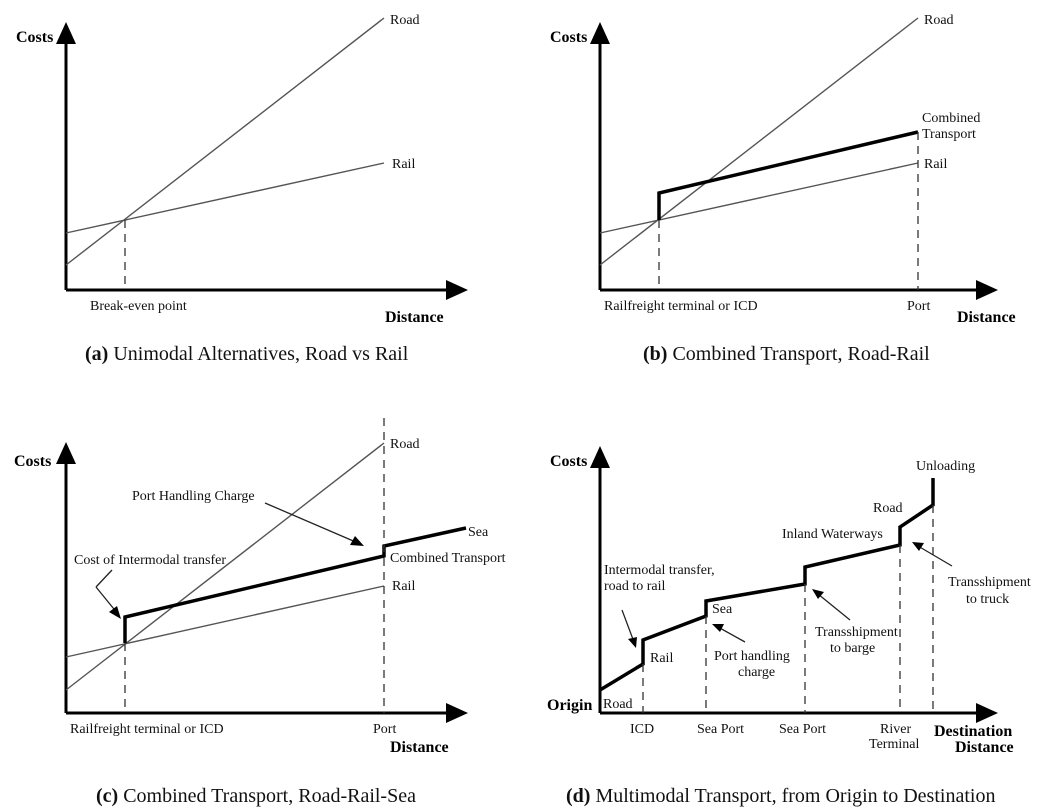 The height and width of the screenshot is (809, 1038). What do you see at coordinates (256, 796) in the screenshot?
I see `caption-c: (c) Combined Transport, Road-Rail-Sea` at bounding box center [256, 796].